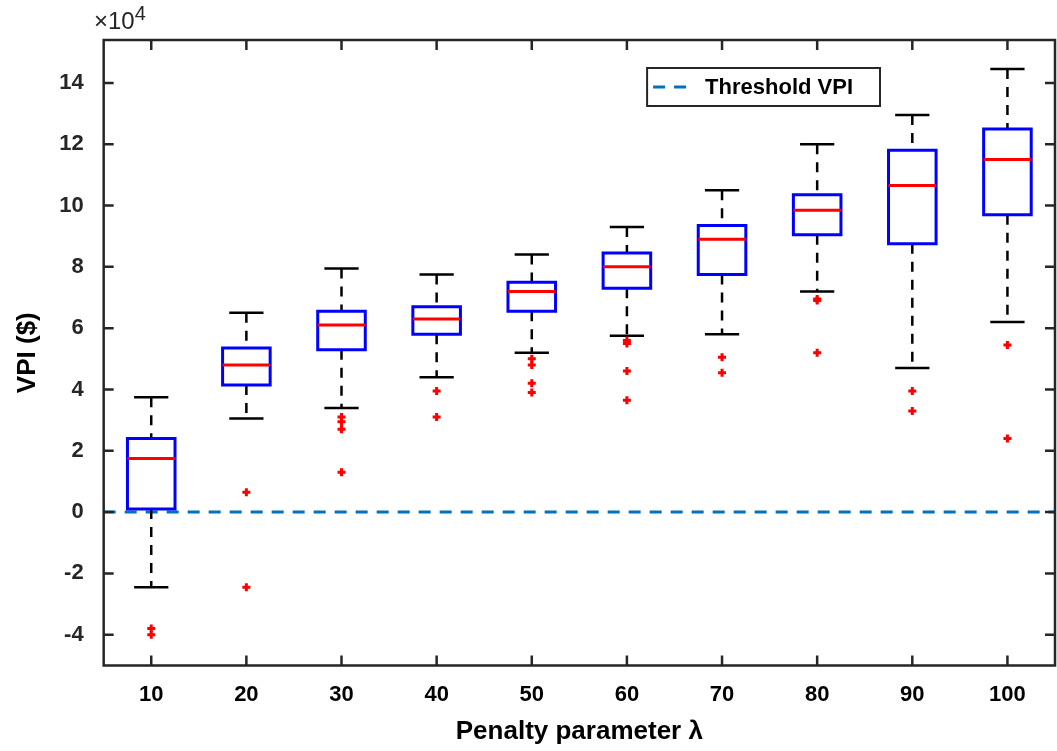 This screenshot has height=751, width=1057. What do you see at coordinates (151, 693) in the screenshot?
I see `x-tick-label: 10` at bounding box center [151, 693].